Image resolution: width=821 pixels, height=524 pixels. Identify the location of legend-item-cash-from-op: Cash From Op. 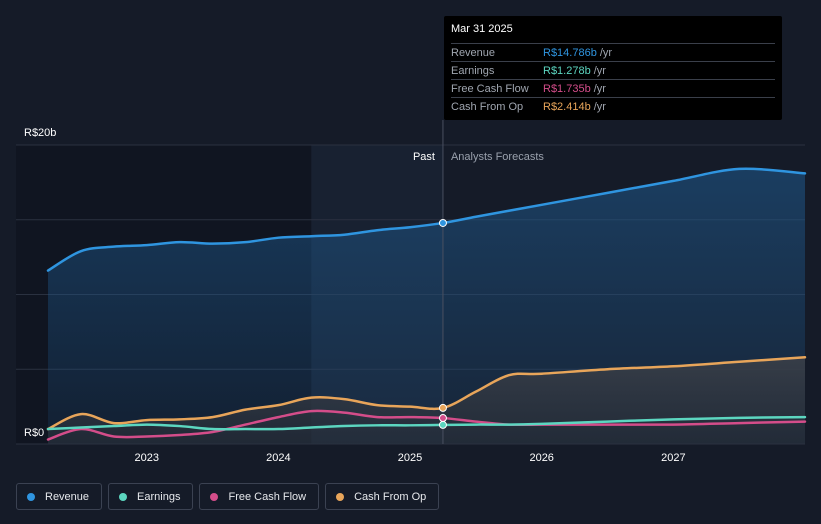
(382, 496).